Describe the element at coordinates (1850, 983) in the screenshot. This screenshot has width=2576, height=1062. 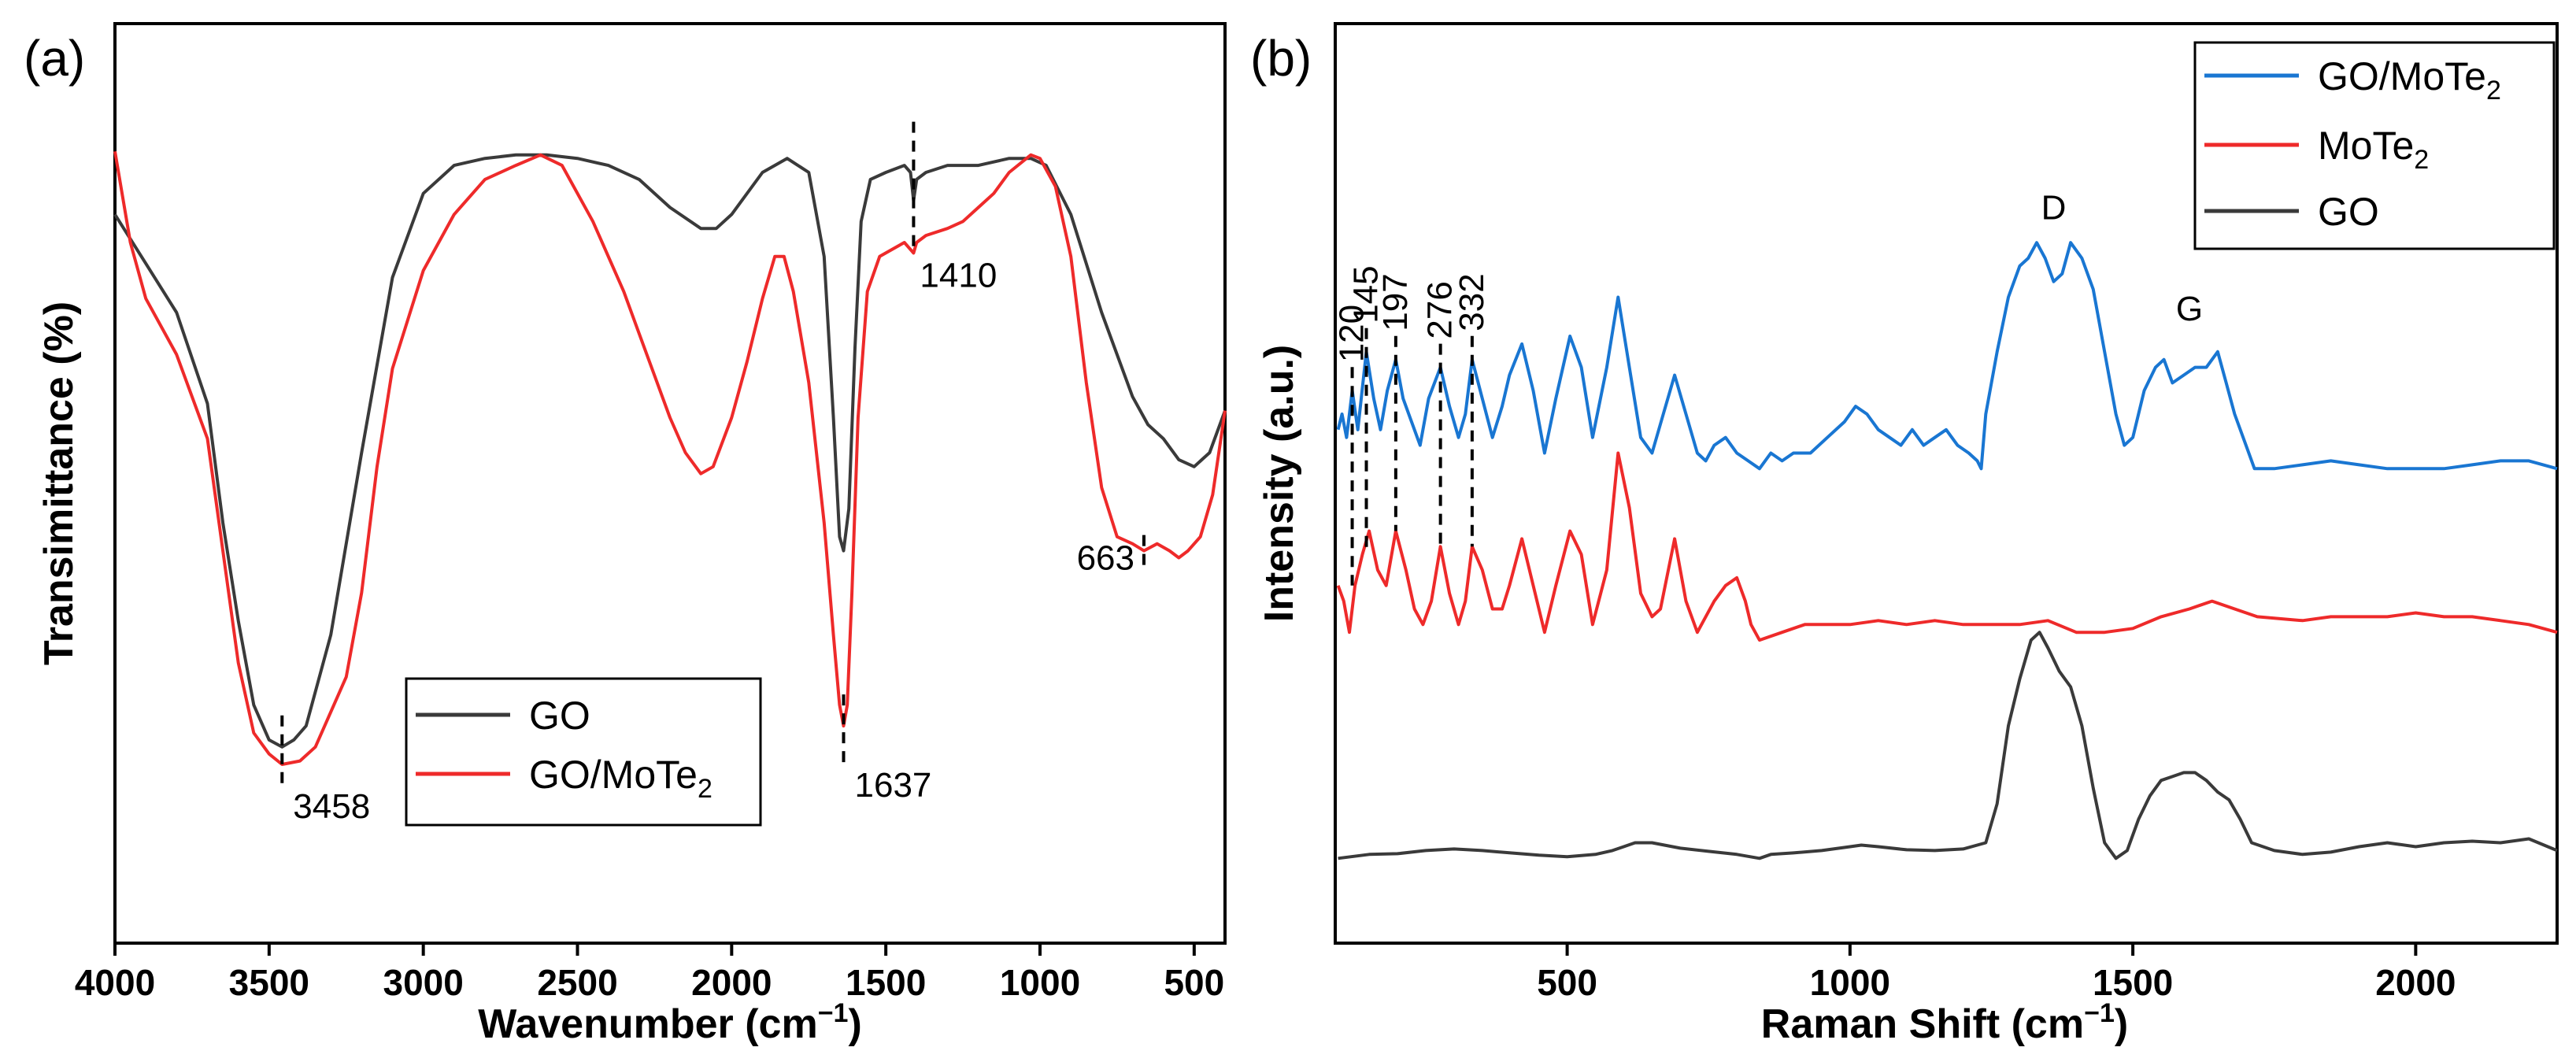
I see `panel-b-x-tick-label-1000: 1000` at that location.